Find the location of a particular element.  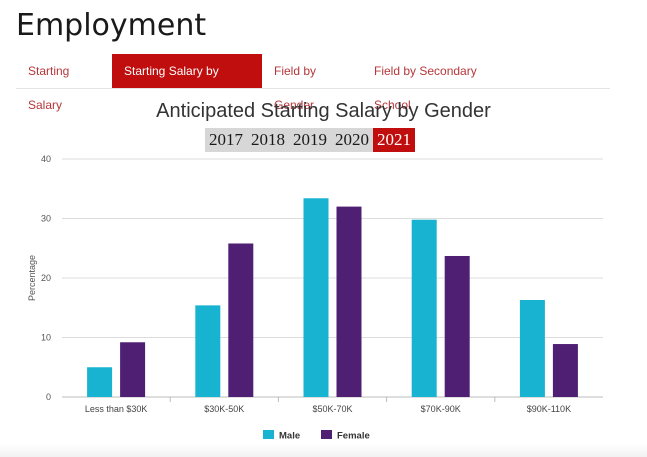

page-title: Employment is located at coordinates (111, 25).